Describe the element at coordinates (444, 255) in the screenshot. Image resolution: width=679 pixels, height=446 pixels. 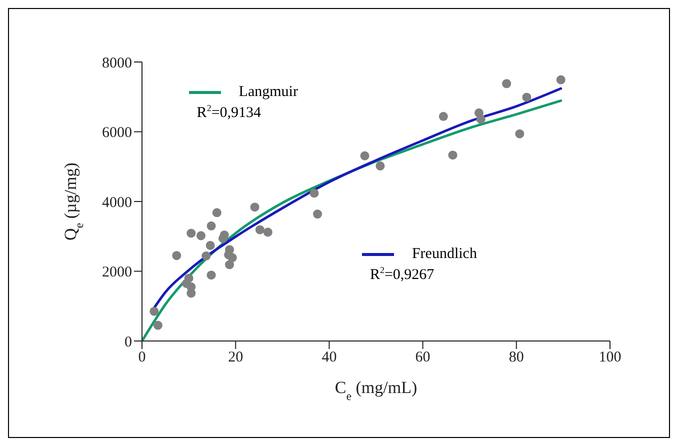
I see `legend-label: Freundlich` at that location.